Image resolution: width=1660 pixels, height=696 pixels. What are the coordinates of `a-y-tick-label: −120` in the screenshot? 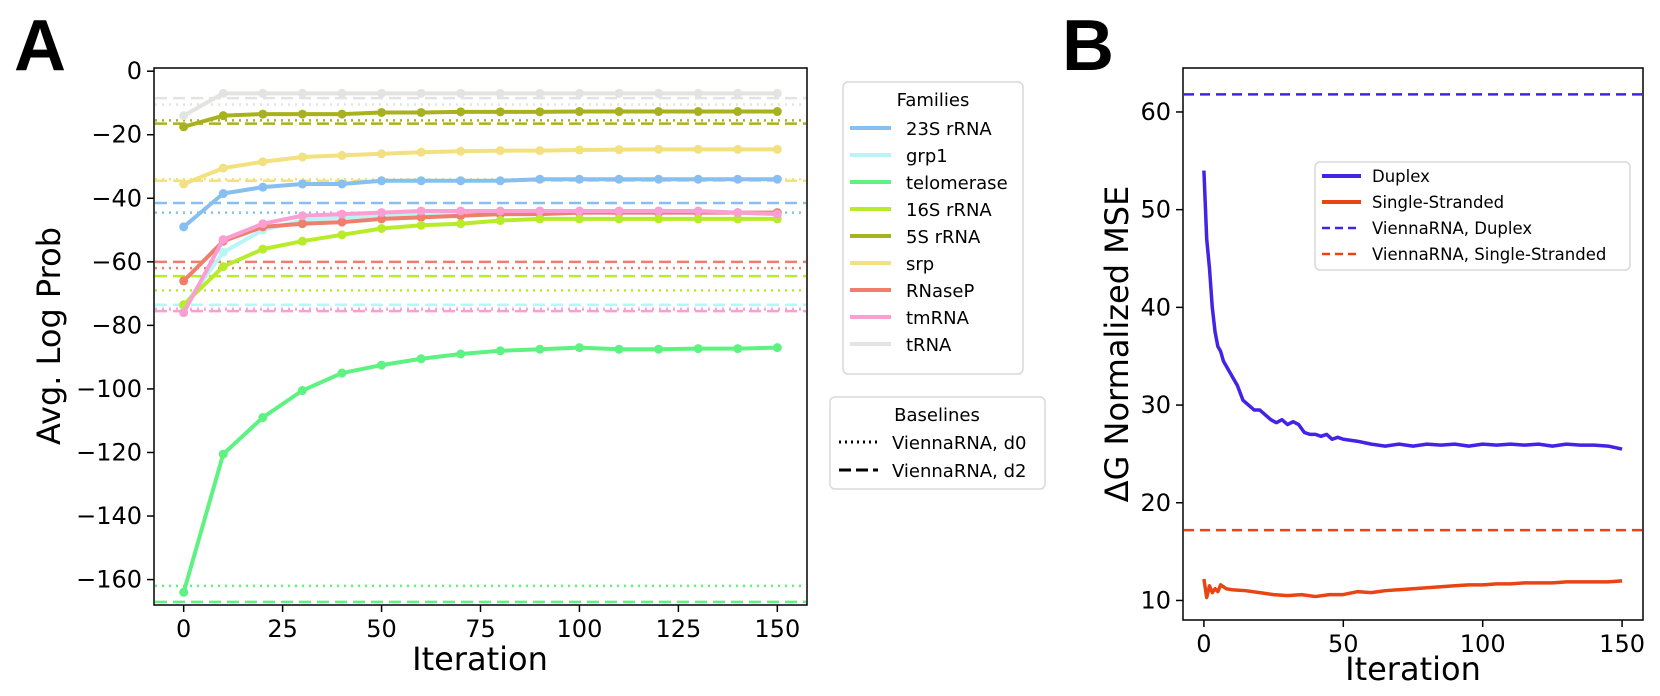 It's located at (109, 452).